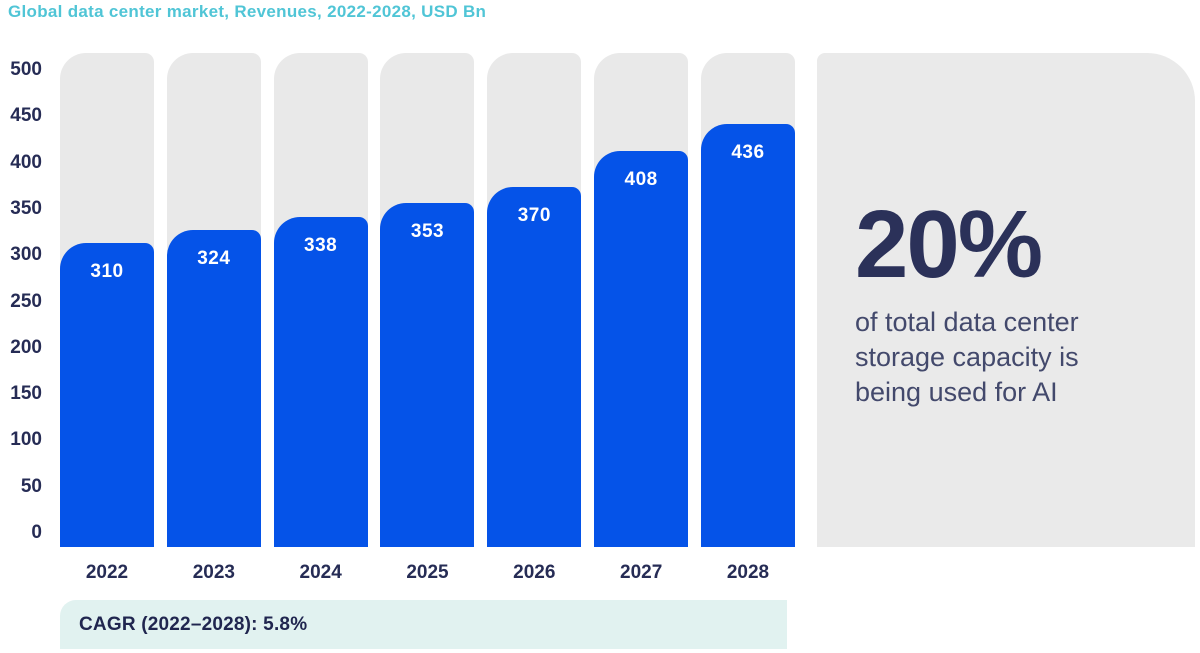  Describe the element at coordinates (26, 69) in the screenshot. I see `y-axis-tick: 500` at that location.